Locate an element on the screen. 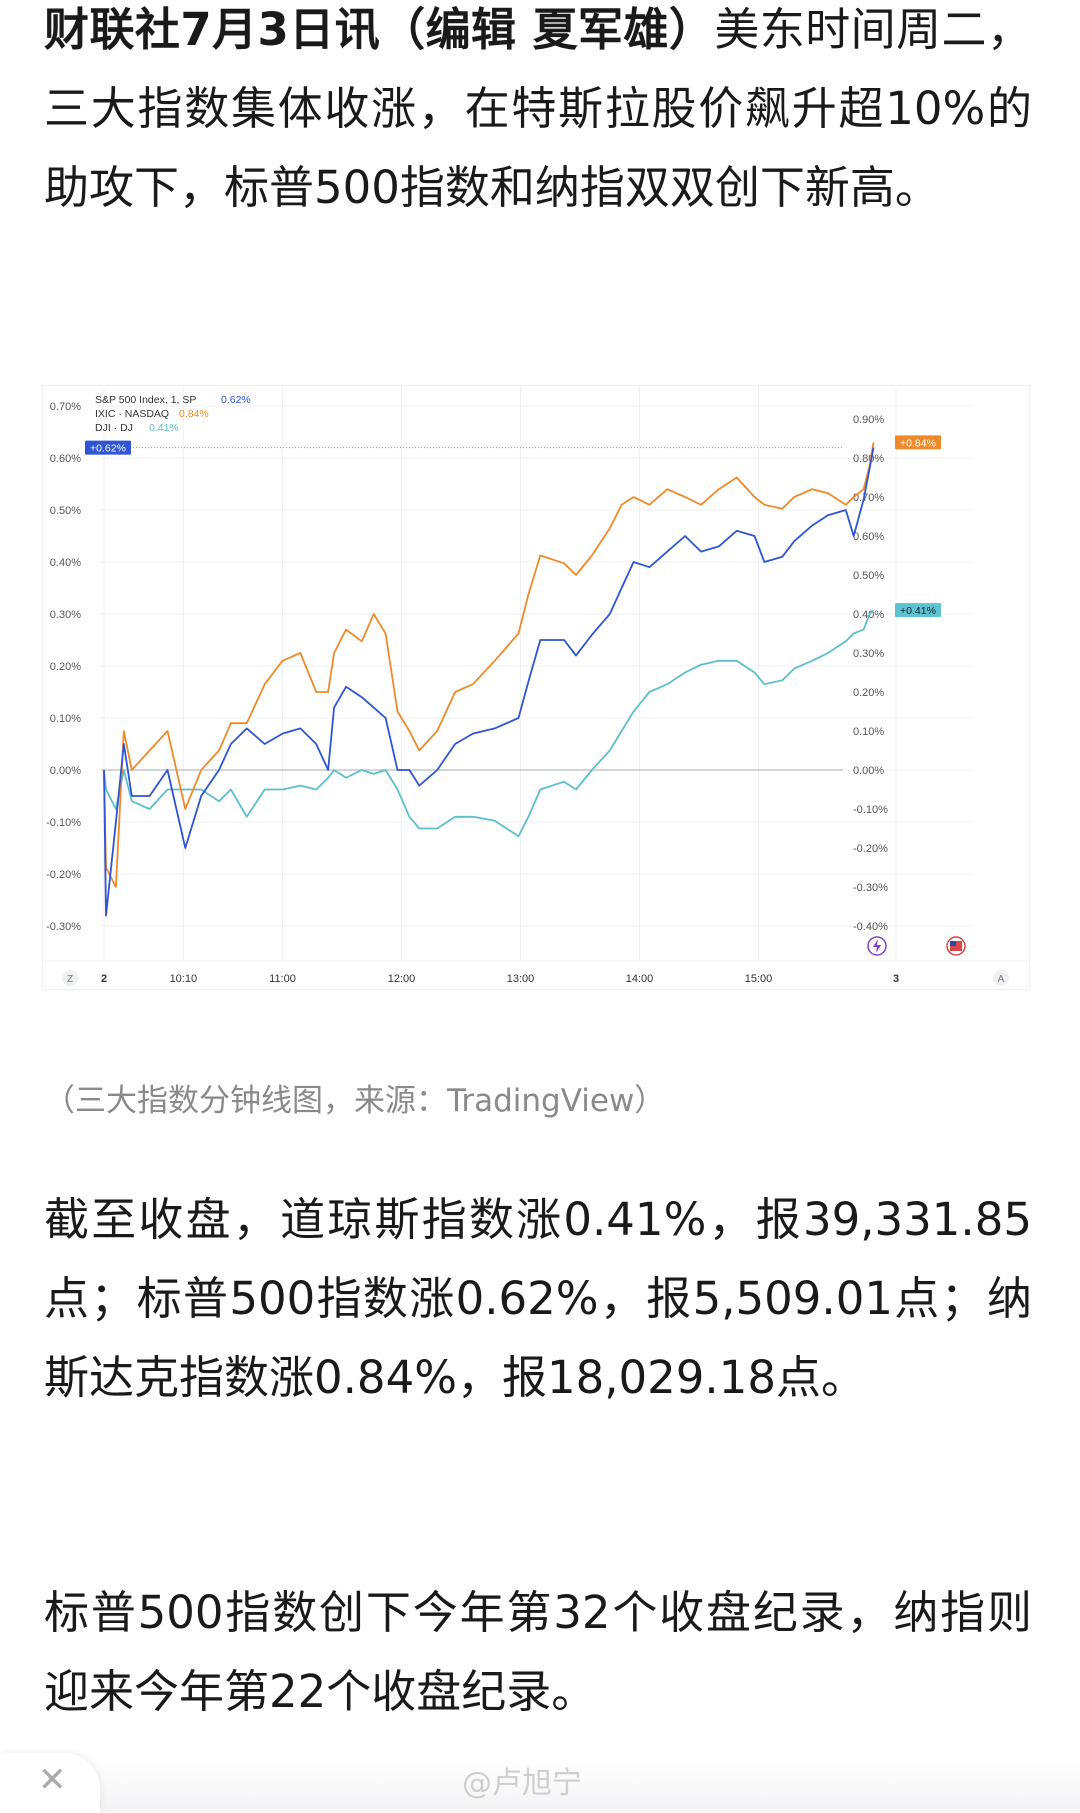 The image size is (1080, 1813). right-axis-tick: 0.60% is located at coordinates (868, 537).